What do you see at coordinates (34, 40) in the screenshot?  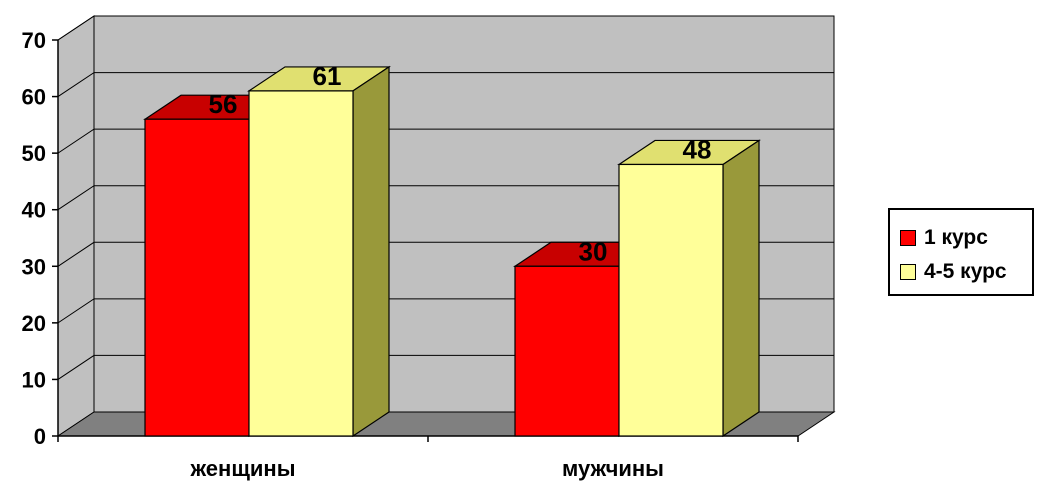 I see `y-tick-label: 70` at bounding box center [34, 40].